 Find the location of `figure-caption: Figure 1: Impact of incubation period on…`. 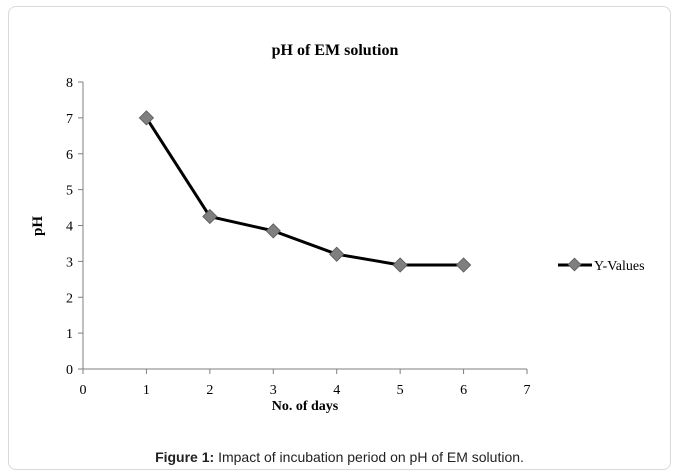

figure-caption: Figure 1: Impact of incubation period on… is located at coordinates (339, 457).